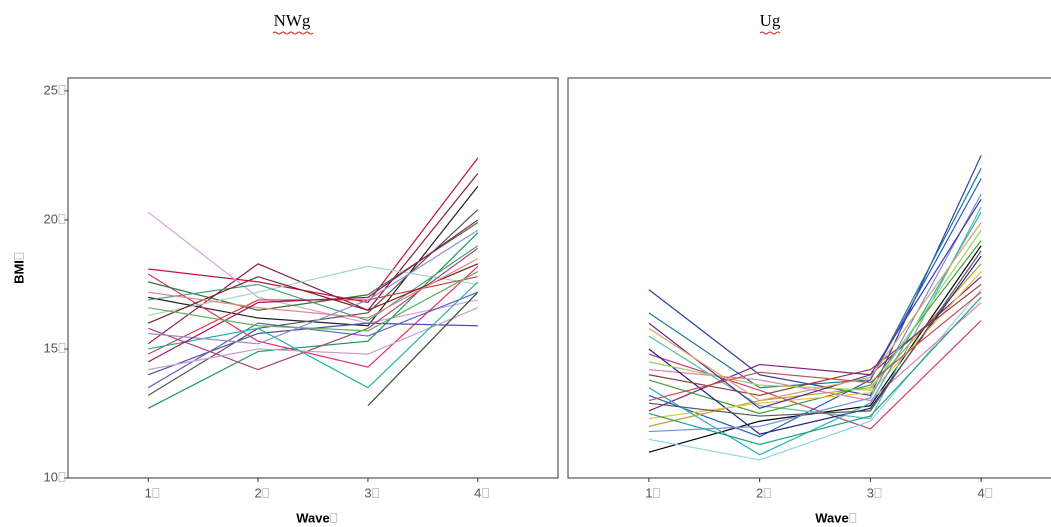 The height and width of the screenshot is (527, 1051). I want to click on y-axis-label: BMI, so click(18, 272).